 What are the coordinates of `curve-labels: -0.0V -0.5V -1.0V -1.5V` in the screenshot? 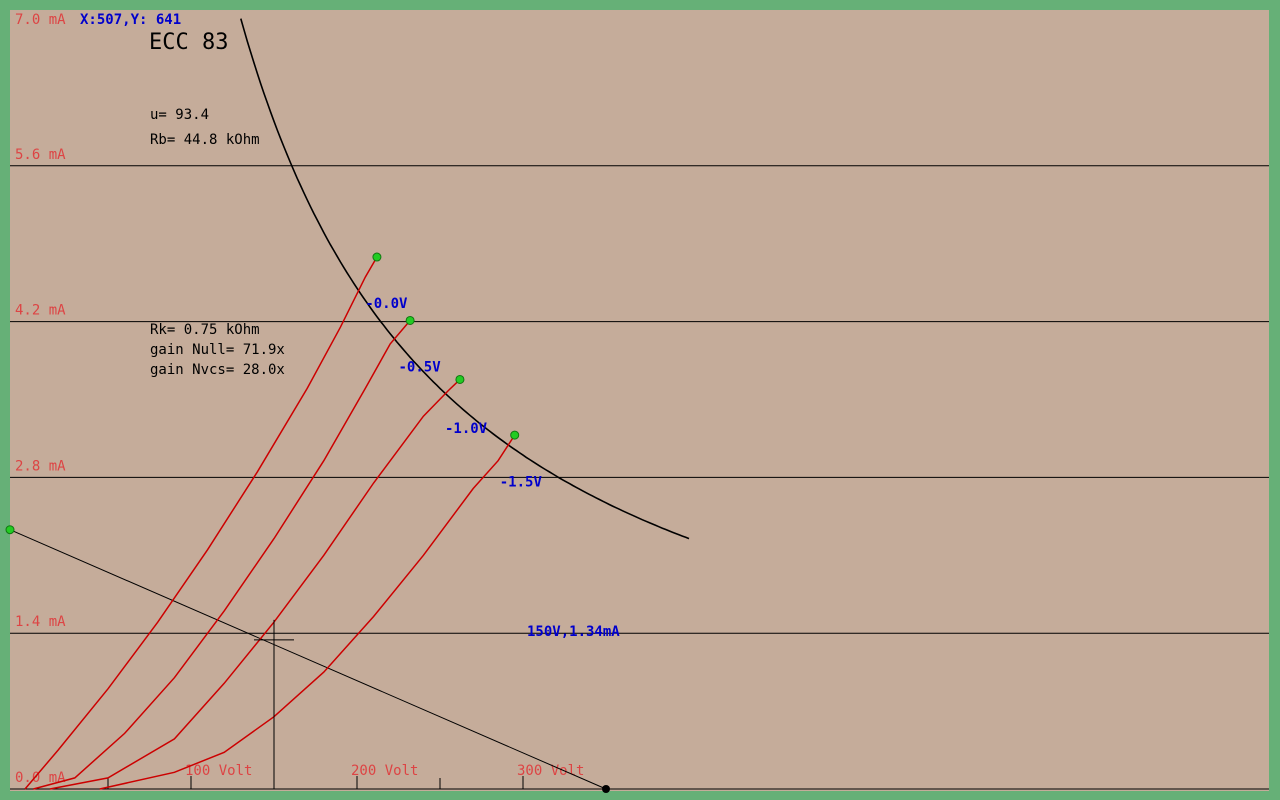 It's located at (453, 393).